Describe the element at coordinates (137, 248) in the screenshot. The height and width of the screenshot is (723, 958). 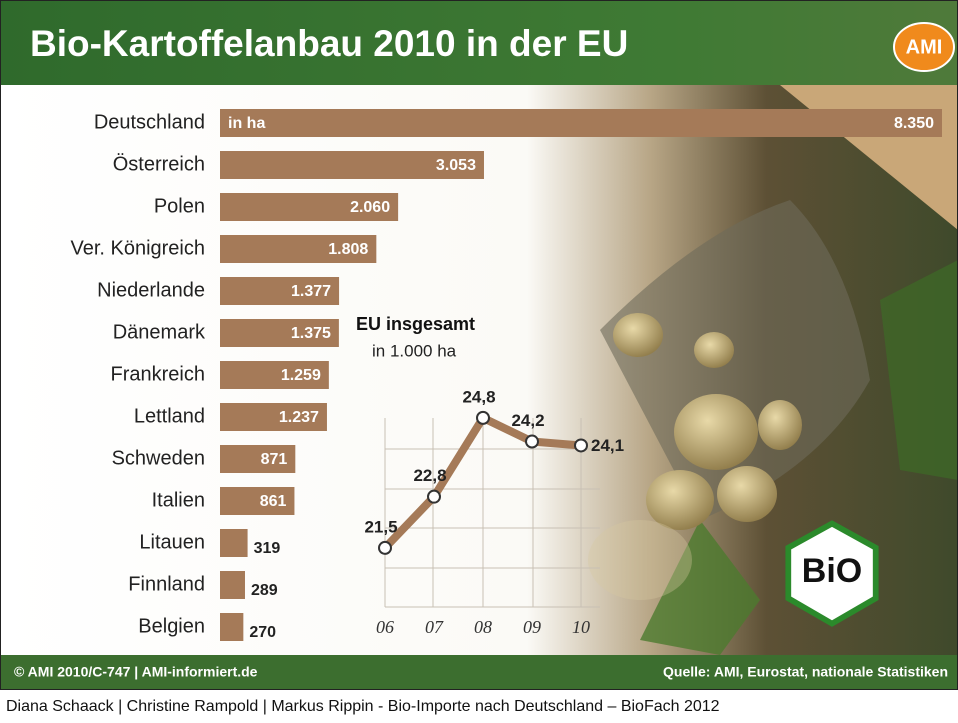
I see `category-label: Ver. Königreich` at that location.